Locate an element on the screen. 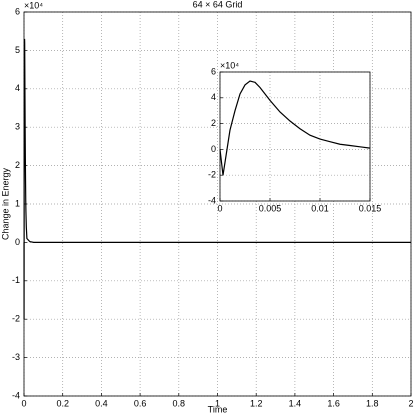  x-tick-label: 0.2 is located at coordinates (62, 403).